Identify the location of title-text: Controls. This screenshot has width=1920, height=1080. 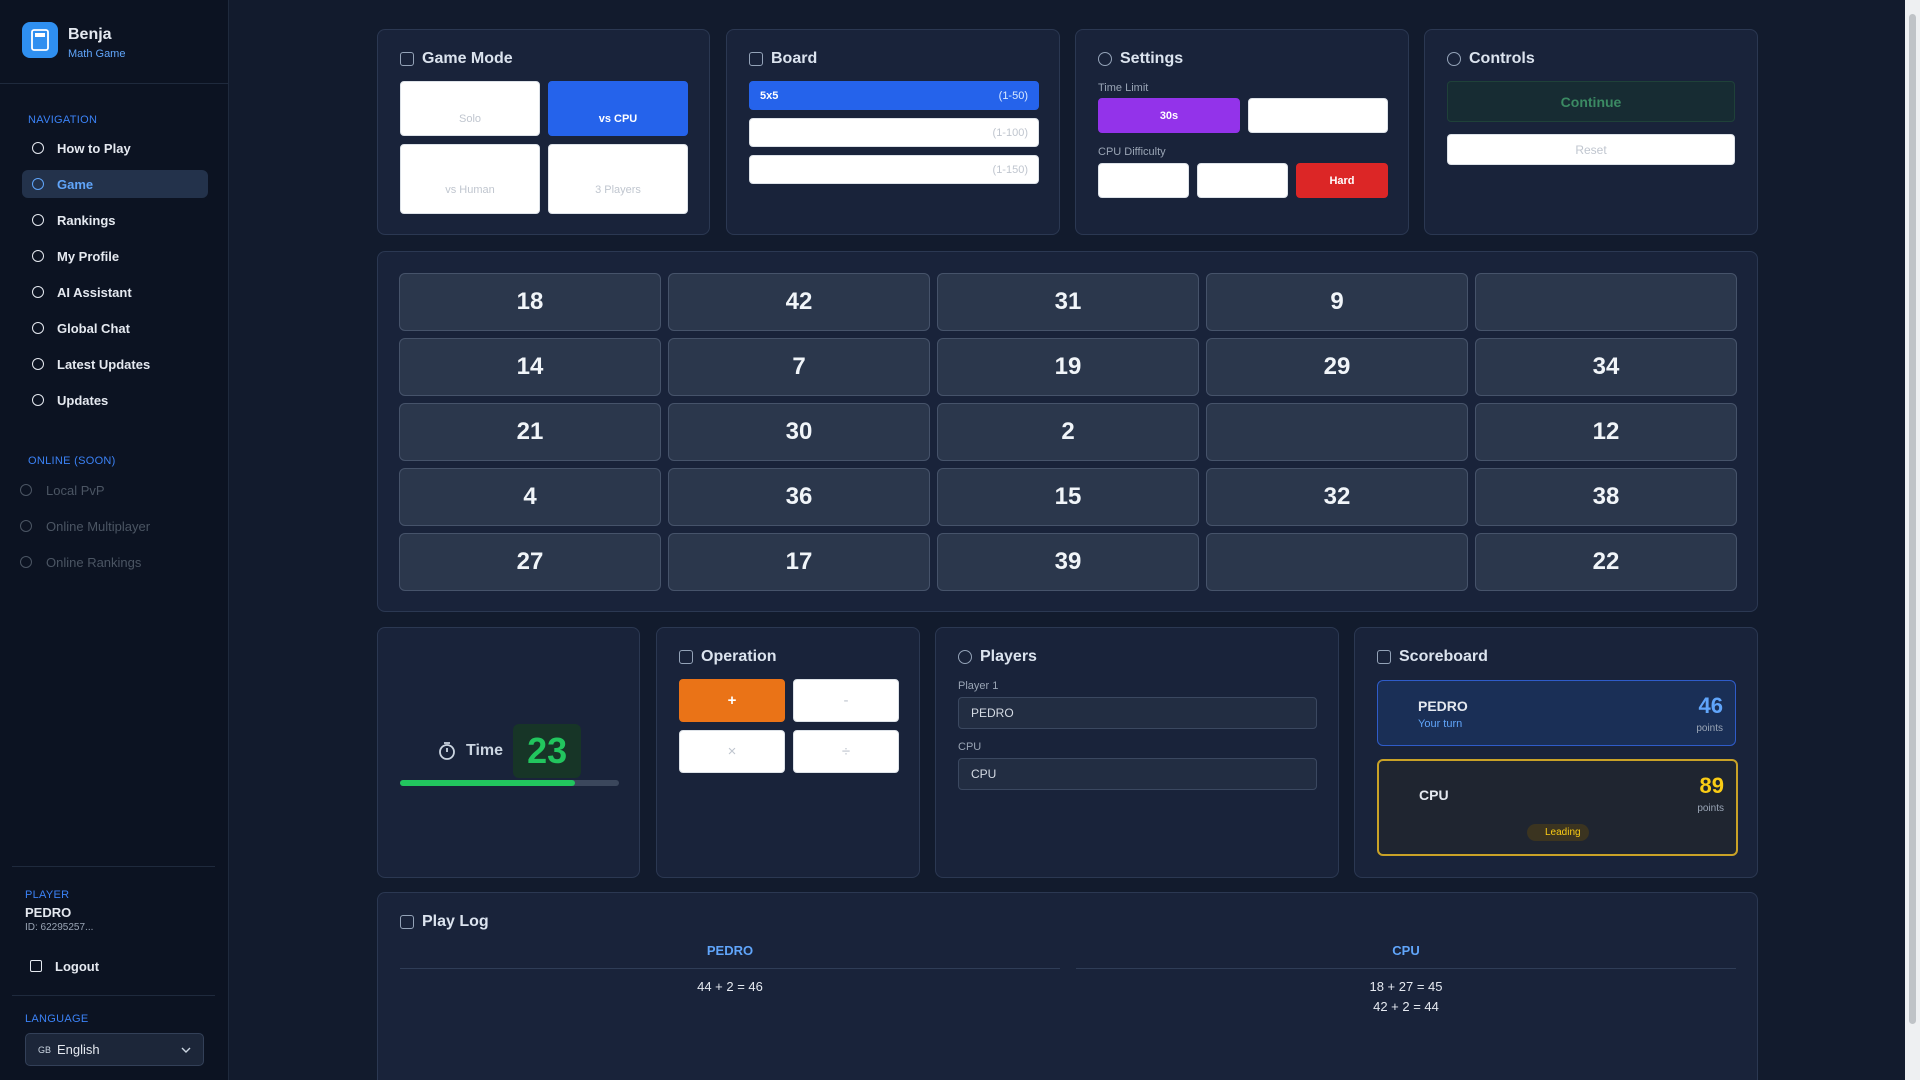
(1502, 58).